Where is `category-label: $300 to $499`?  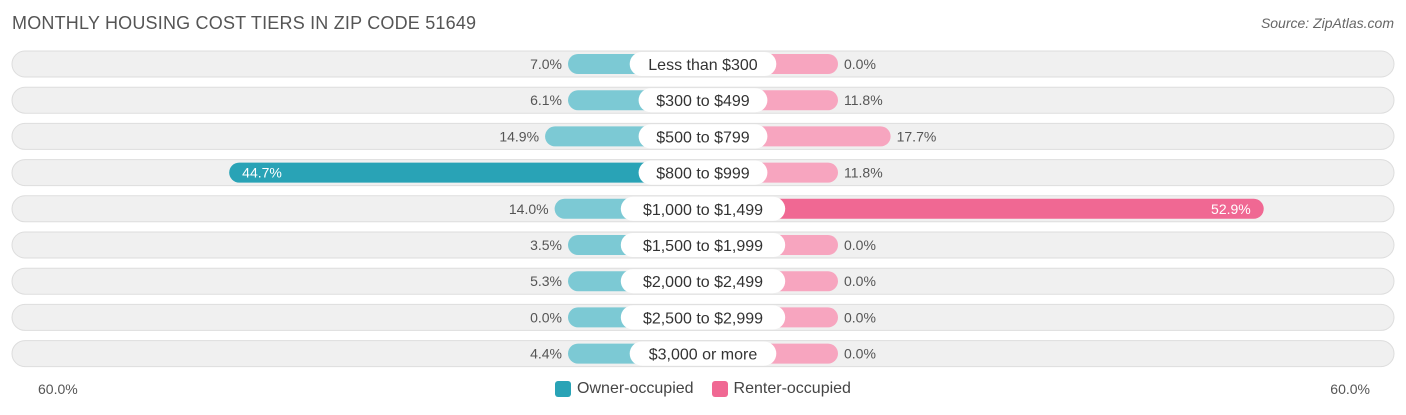 category-label: $300 to $499 is located at coordinates (703, 101).